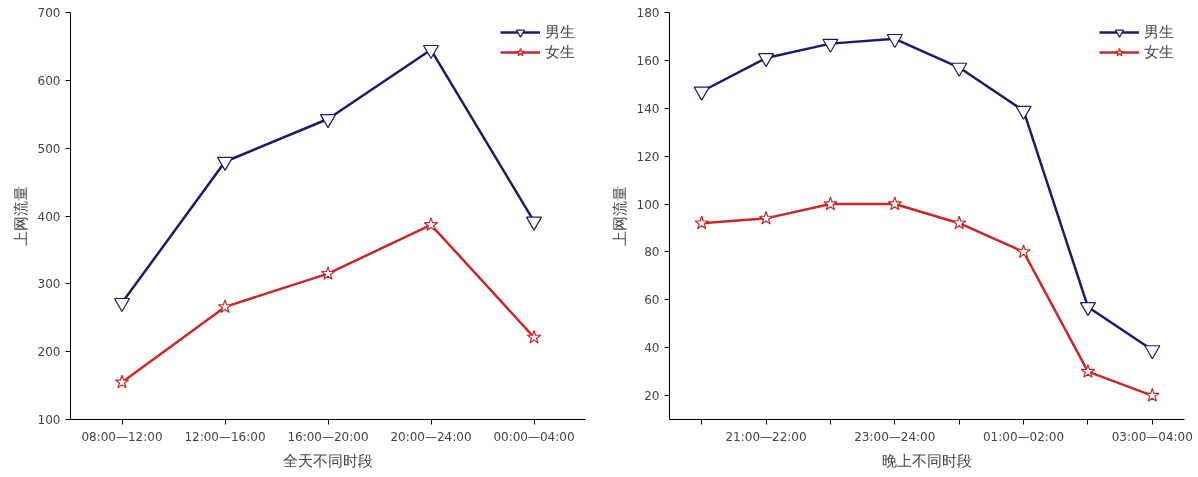  Describe the element at coordinates (49, 284) in the screenshot. I see `y-tick-label: 300` at that location.